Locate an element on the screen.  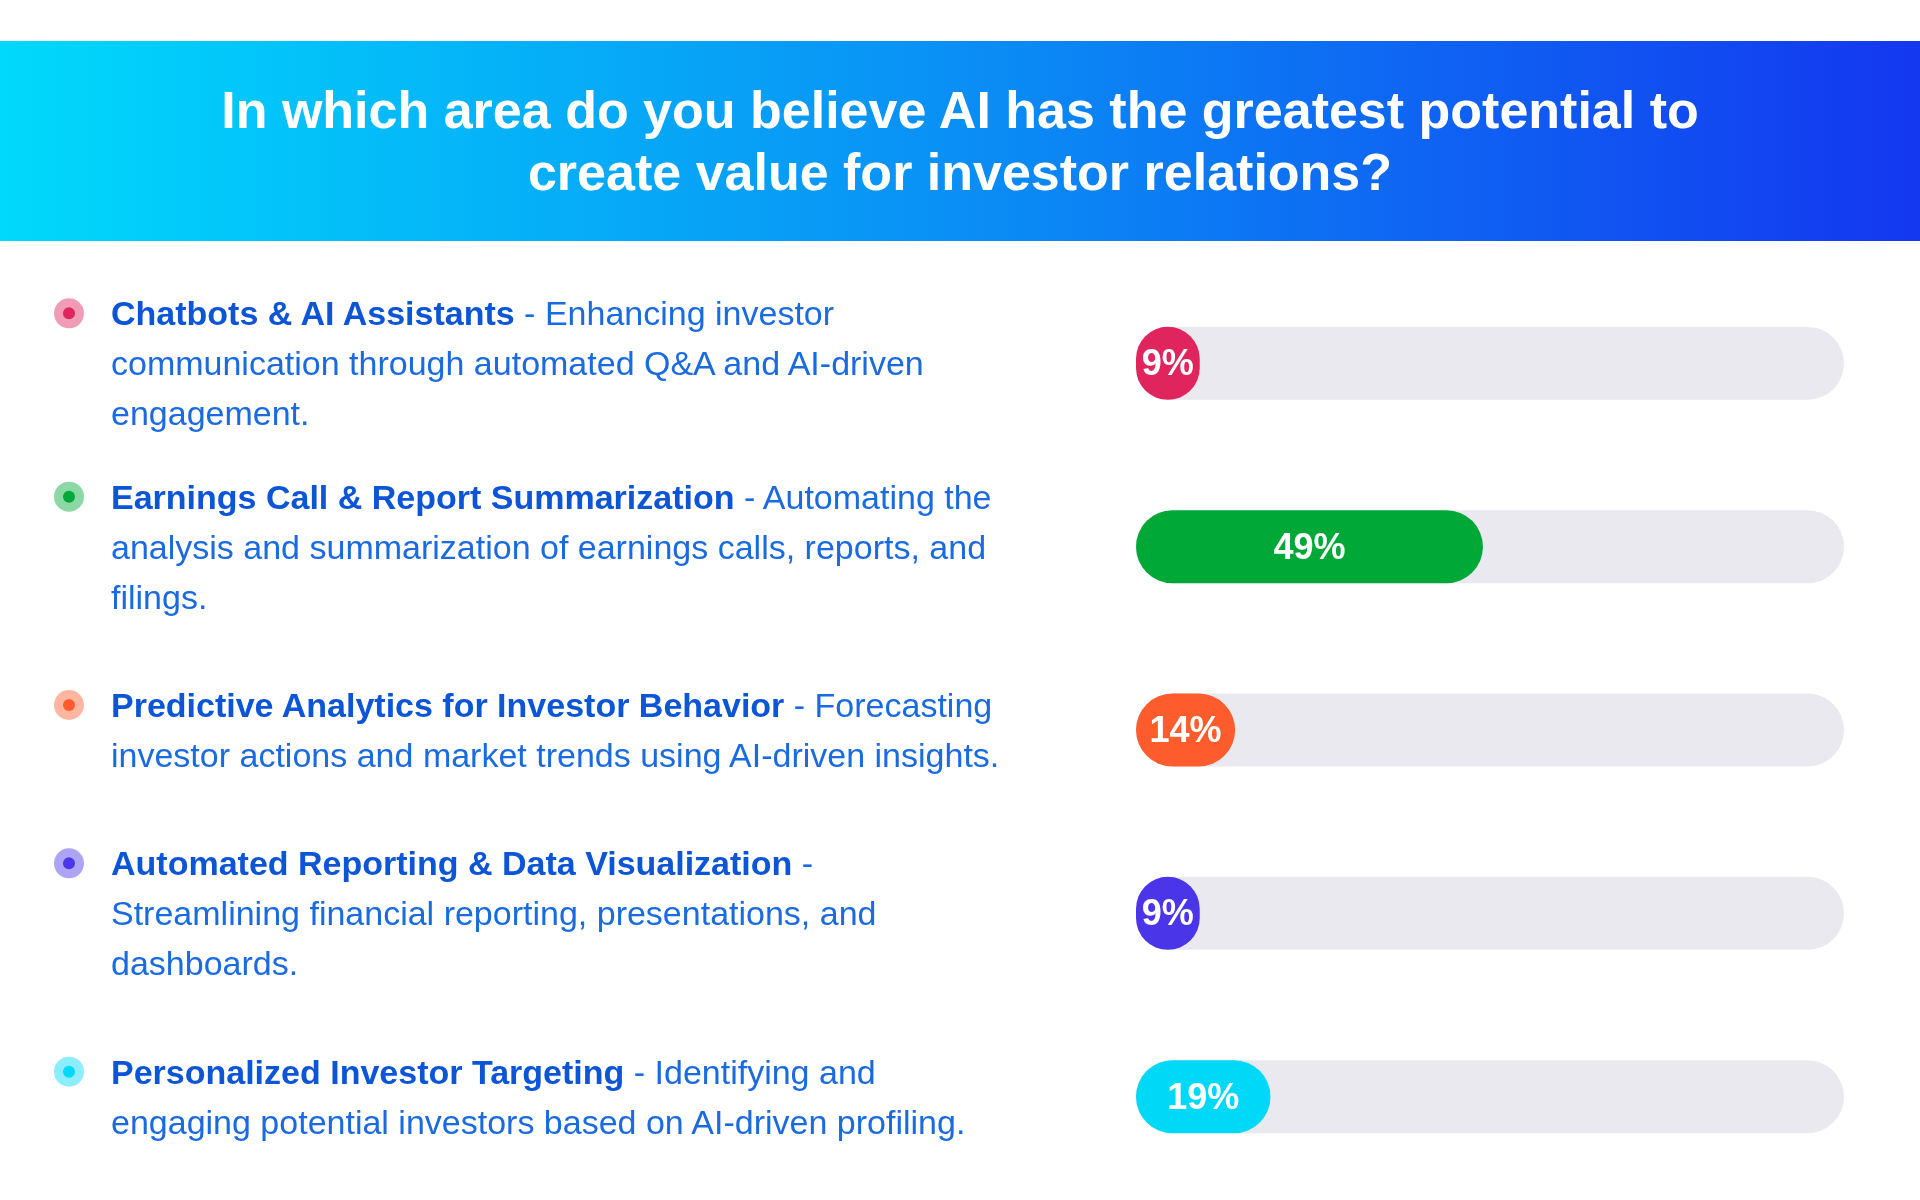
category-label: Chatbots & AI Assistants - Enhancing investor communication through automated Q&A and AI-driven engagement. is located at coordinates (517, 363).